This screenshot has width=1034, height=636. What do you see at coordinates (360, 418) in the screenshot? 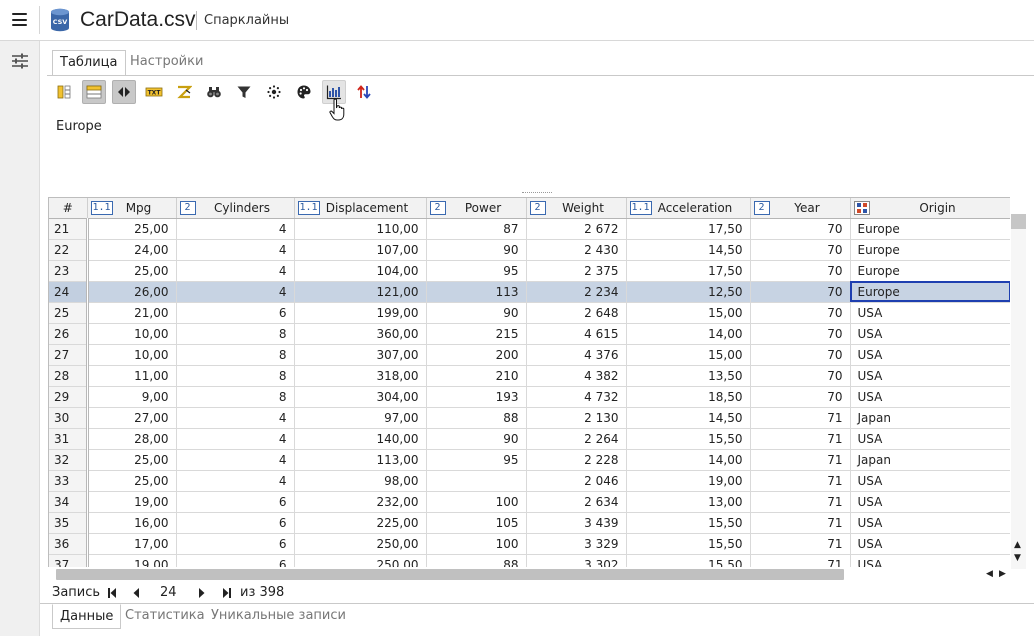
I see `table-cell: 97,00` at bounding box center [360, 418].